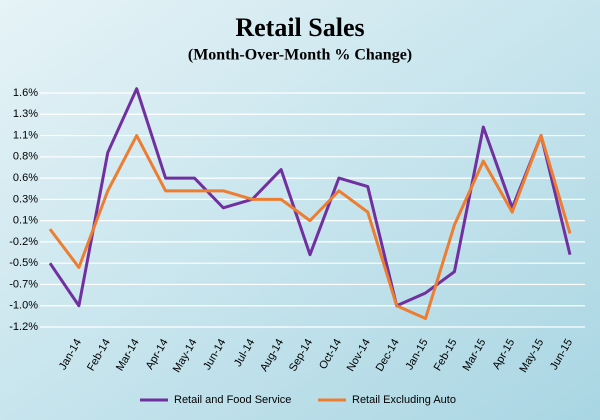  Describe the element at coordinates (23, 306) in the screenshot. I see `y-tick-label: -1.0%` at that location.